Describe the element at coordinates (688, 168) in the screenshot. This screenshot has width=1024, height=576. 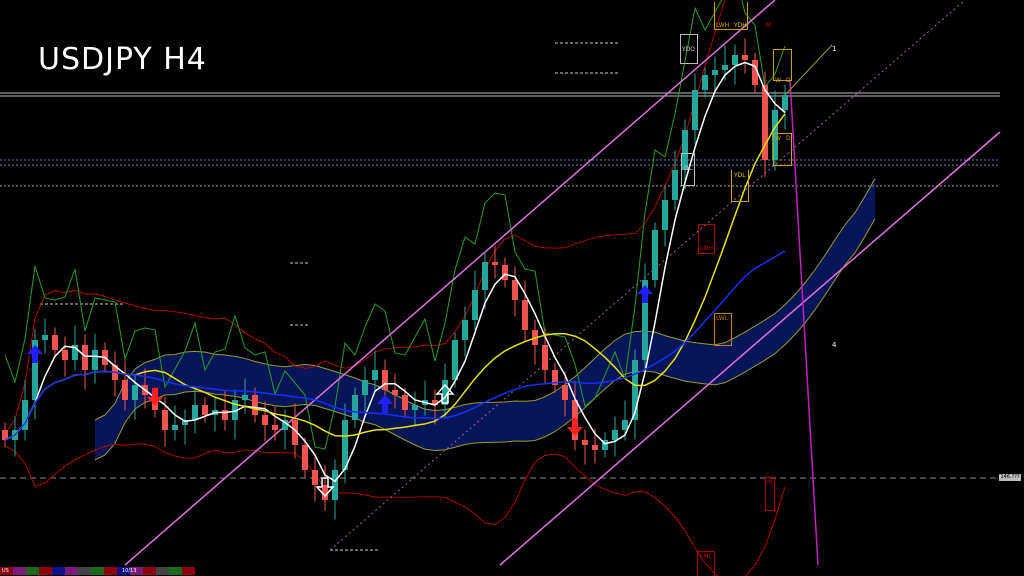
I see `dc-label: DC` at that location.